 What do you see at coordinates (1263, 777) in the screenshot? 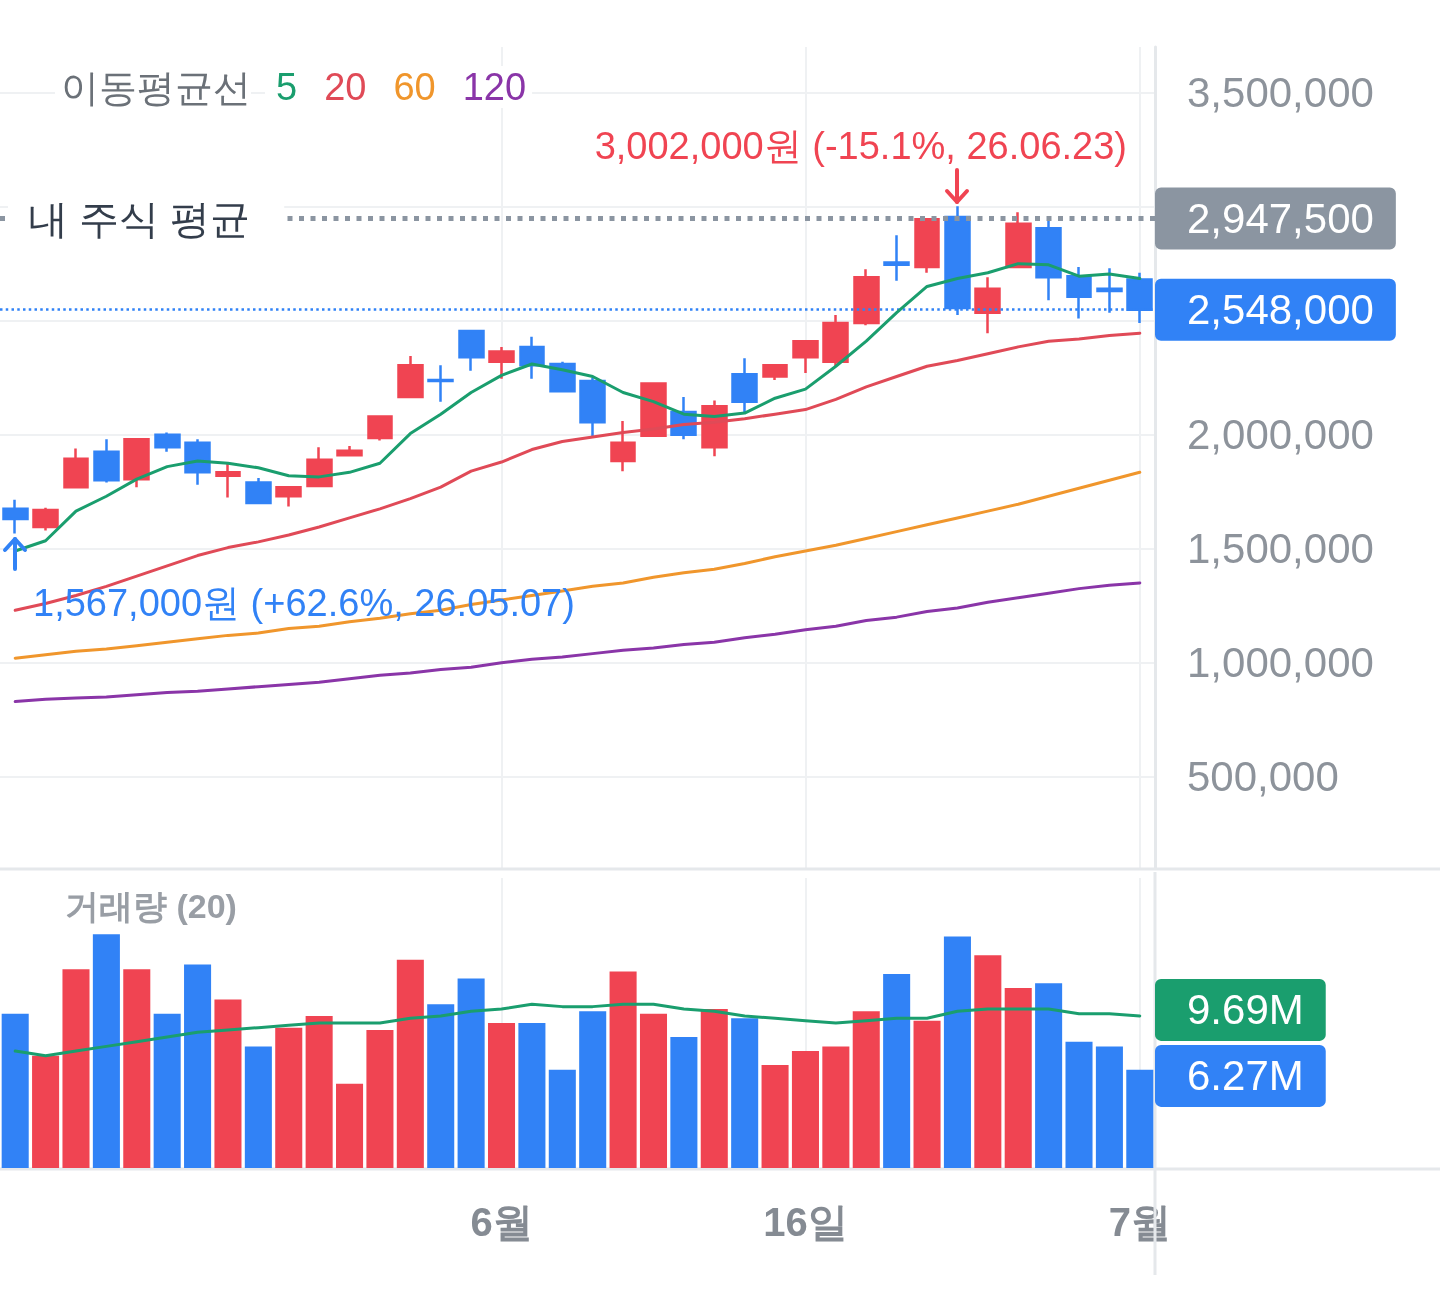
I see `y-tick-label: 500,000` at bounding box center [1263, 777].